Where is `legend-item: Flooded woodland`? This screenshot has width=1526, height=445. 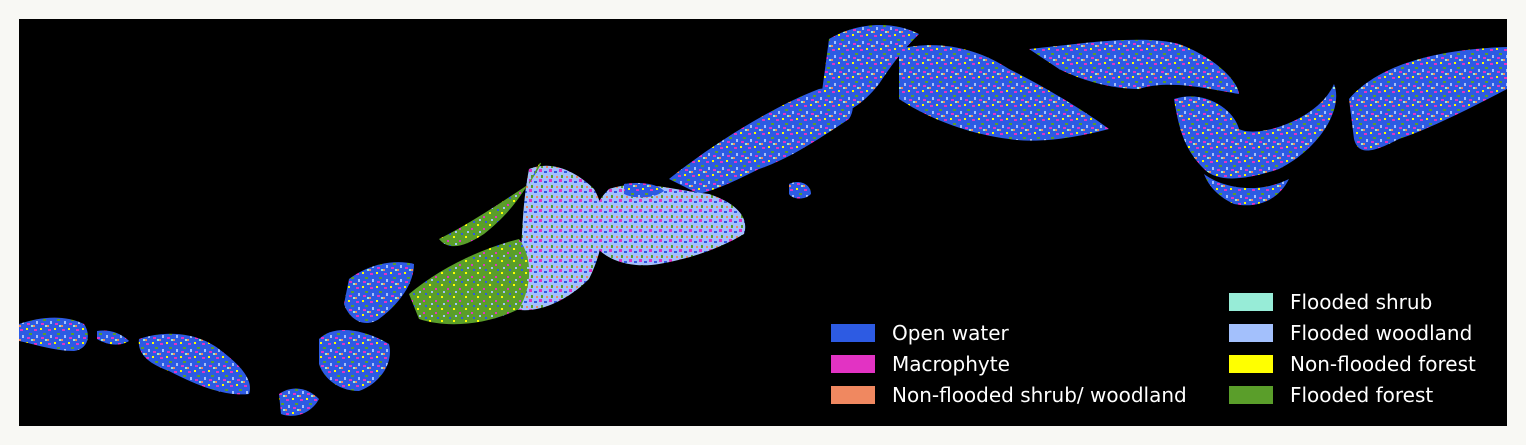 legend-item: Flooded woodland is located at coordinates (1350, 333).